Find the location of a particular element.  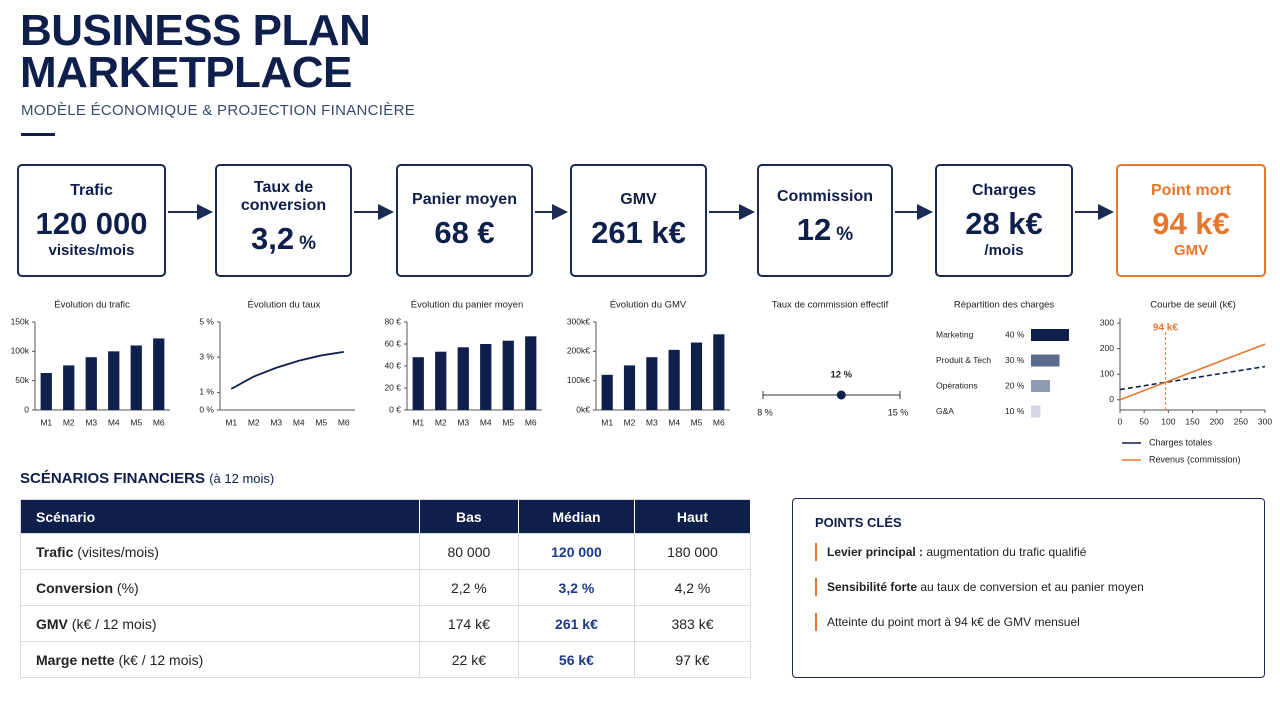

chart-title: Évolution du panier moyen is located at coordinates (467, 305).